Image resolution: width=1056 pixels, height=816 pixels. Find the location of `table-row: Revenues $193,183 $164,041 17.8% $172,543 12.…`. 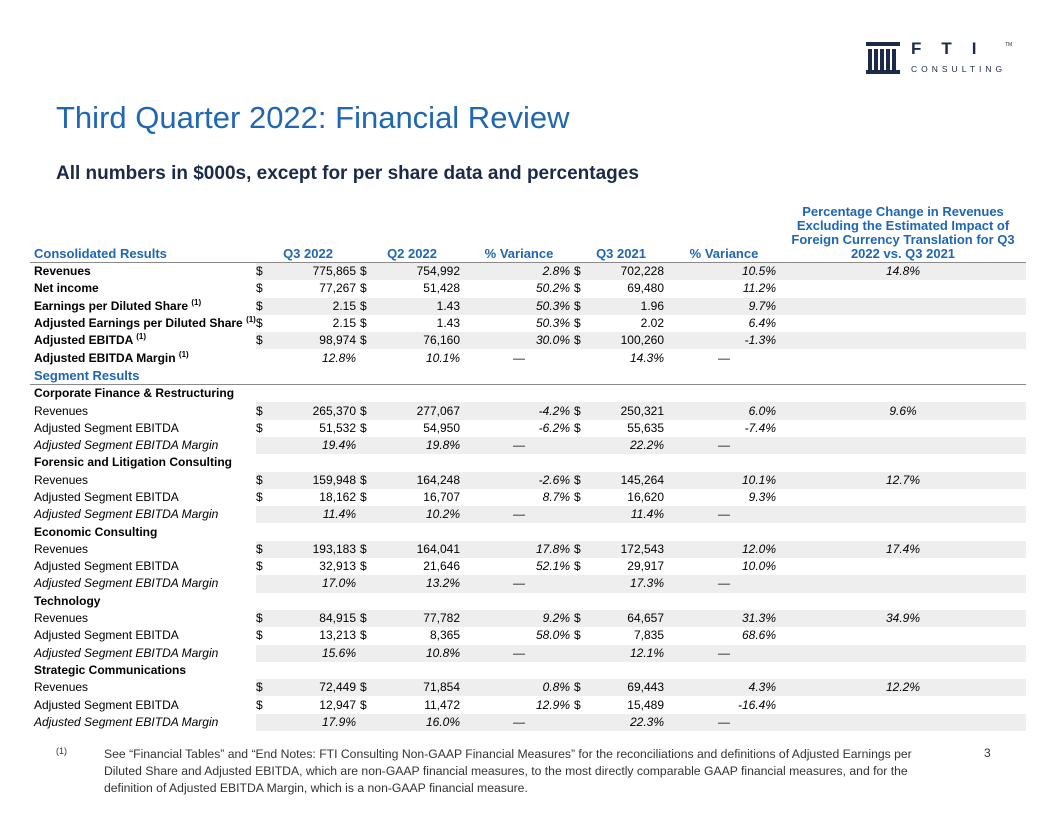

table-row: Revenues $193,183 $164,041 17.8% $172,543 12.… is located at coordinates (528, 549).